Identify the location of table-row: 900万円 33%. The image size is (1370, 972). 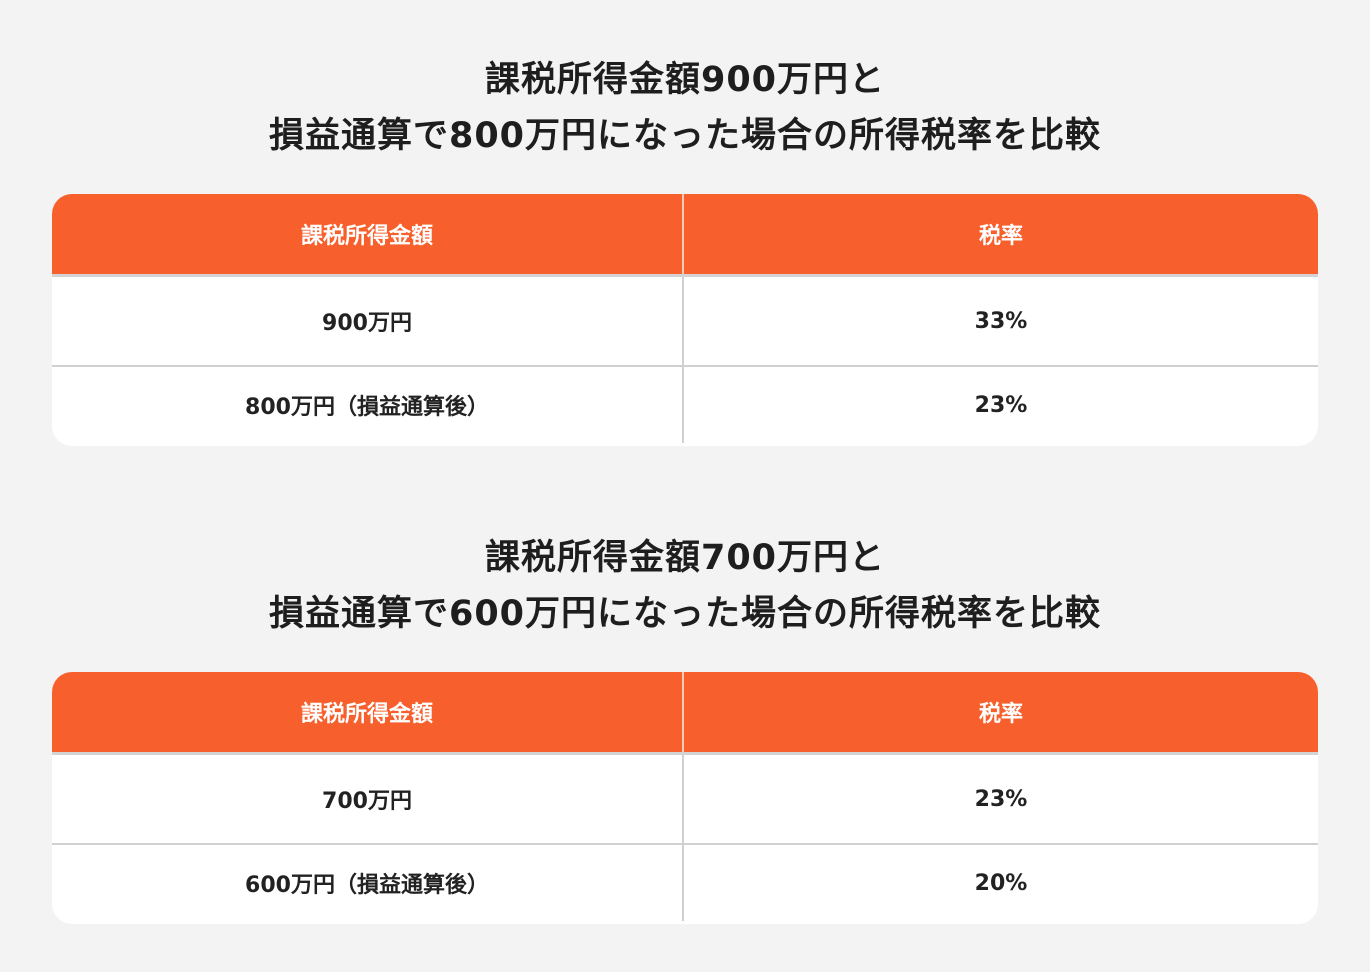
(685, 322).